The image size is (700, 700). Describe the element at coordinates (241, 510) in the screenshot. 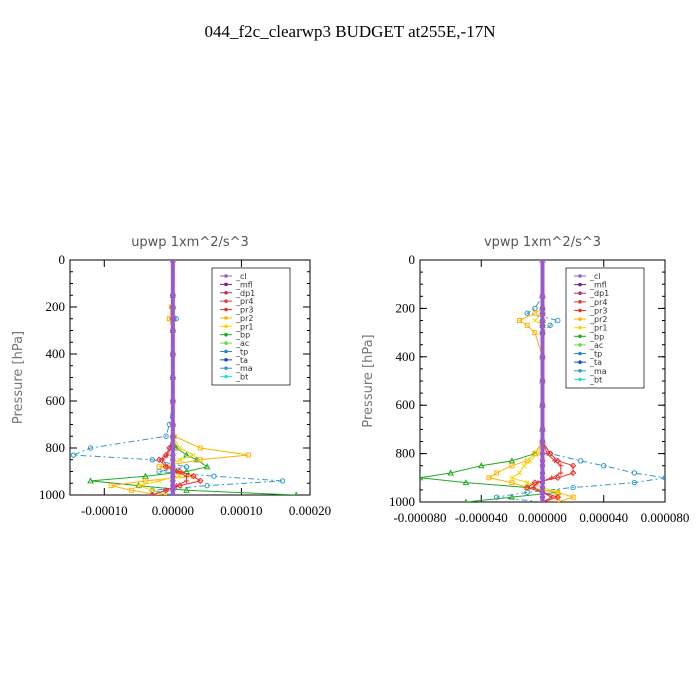

I see `x-tick-label: 0.00010` at that location.